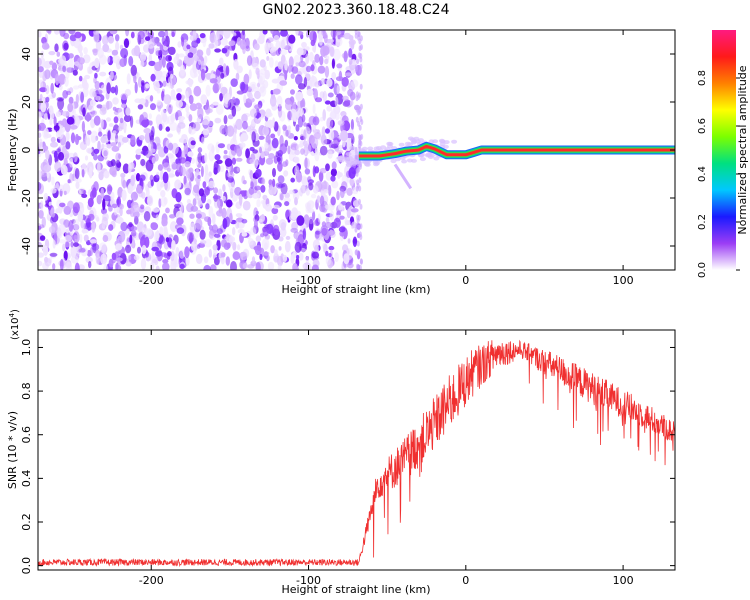 The height and width of the screenshot is (600, 750). I want to click on y-tick-label: 20, so click(26, 102).